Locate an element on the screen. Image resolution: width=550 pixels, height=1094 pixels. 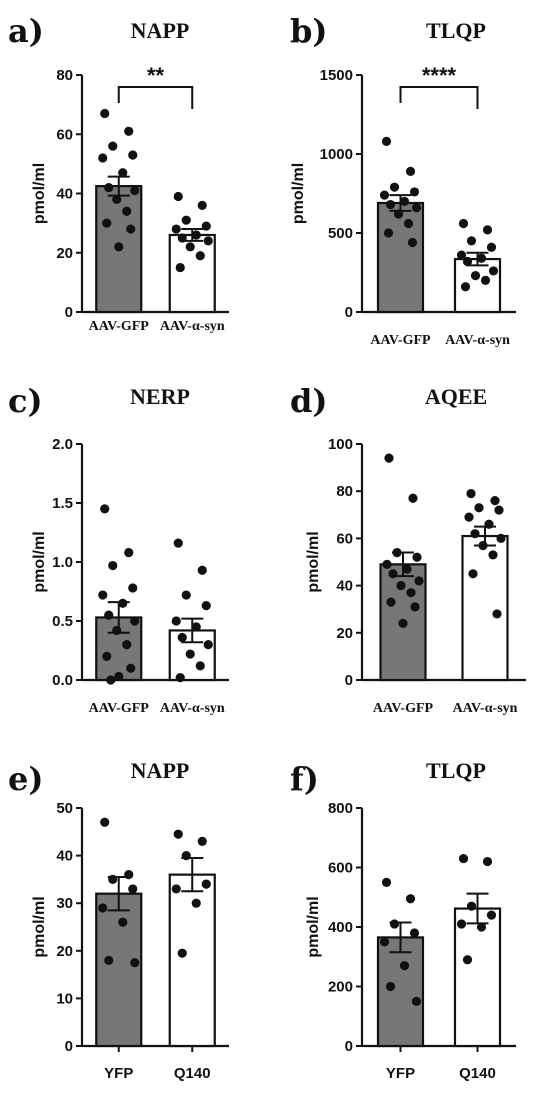
panel-letter: c) is located at coordinates (25, 401).